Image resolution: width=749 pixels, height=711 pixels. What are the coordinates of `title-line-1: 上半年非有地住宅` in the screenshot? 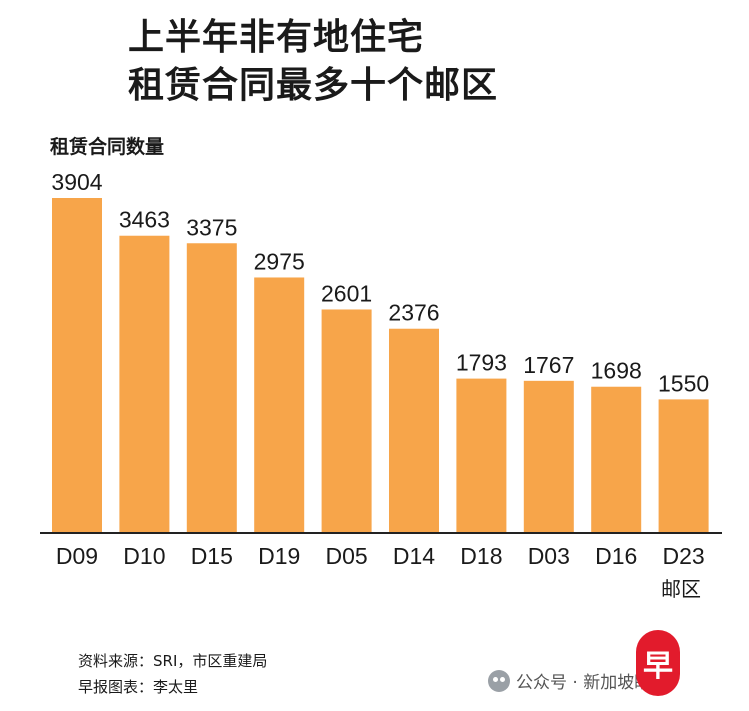 It's located at (276, 37).